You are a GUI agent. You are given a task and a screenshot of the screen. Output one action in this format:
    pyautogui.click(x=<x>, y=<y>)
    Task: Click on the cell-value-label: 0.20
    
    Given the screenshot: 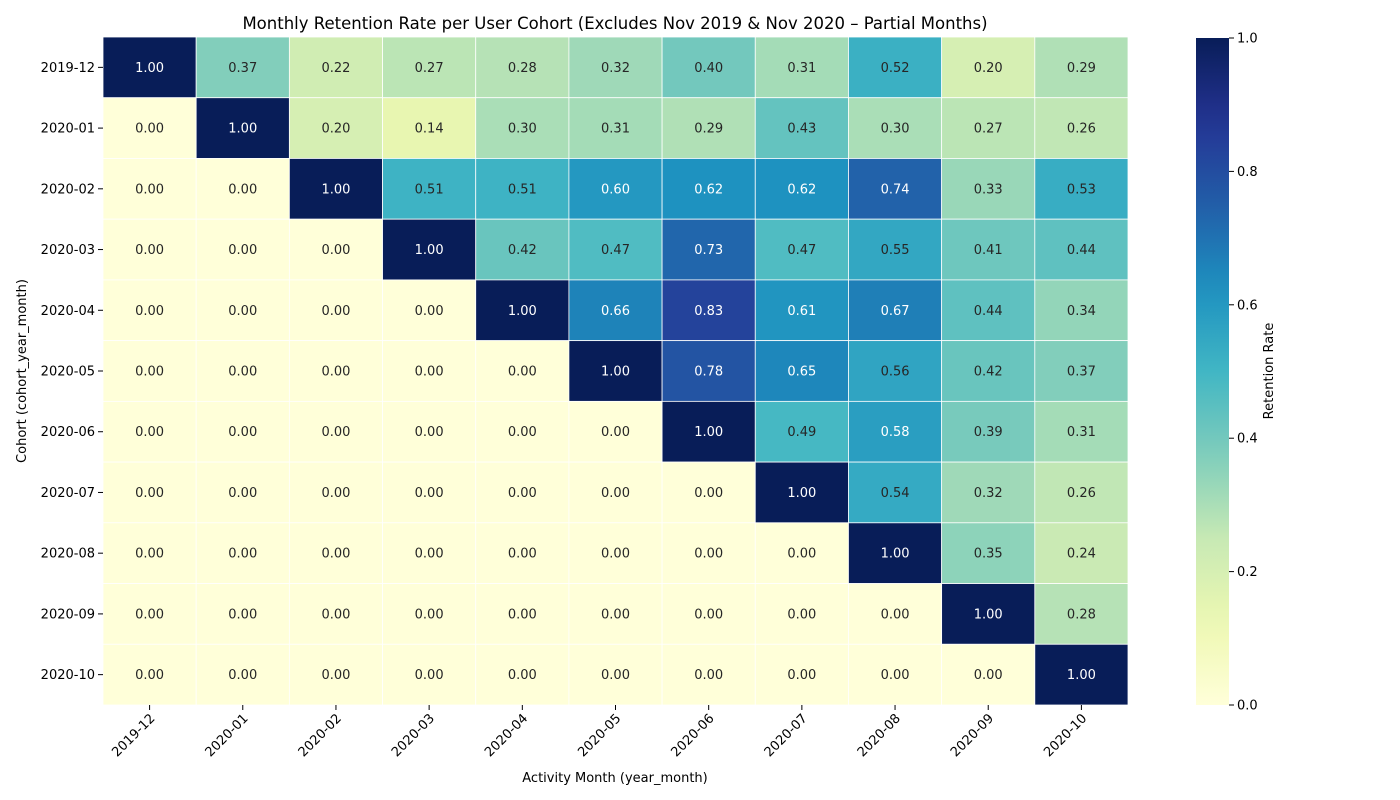 What is the action you would take?
    pyautogui.click(x=988, y=68)
    